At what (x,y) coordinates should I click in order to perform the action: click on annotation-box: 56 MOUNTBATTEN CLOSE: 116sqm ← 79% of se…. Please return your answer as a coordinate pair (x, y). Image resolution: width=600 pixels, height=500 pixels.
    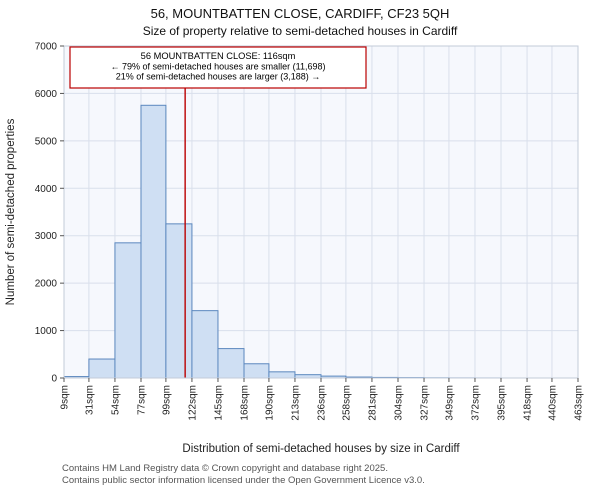
    Looking at the image, I should click on (218, 67).